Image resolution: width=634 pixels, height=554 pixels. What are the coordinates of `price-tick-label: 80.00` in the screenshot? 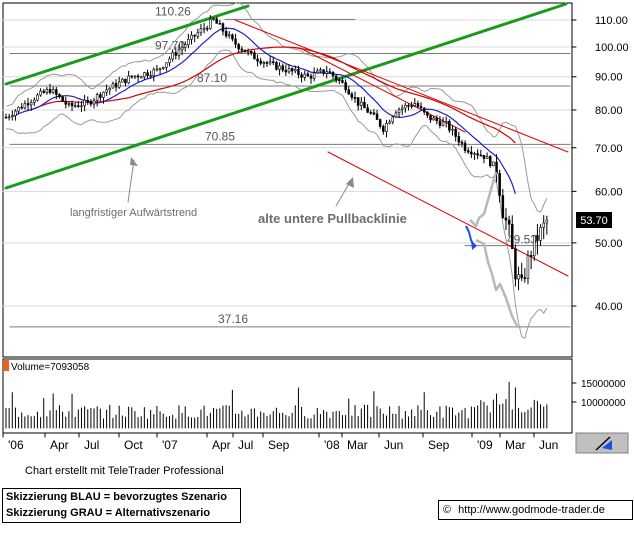 It's located at (609, 111).